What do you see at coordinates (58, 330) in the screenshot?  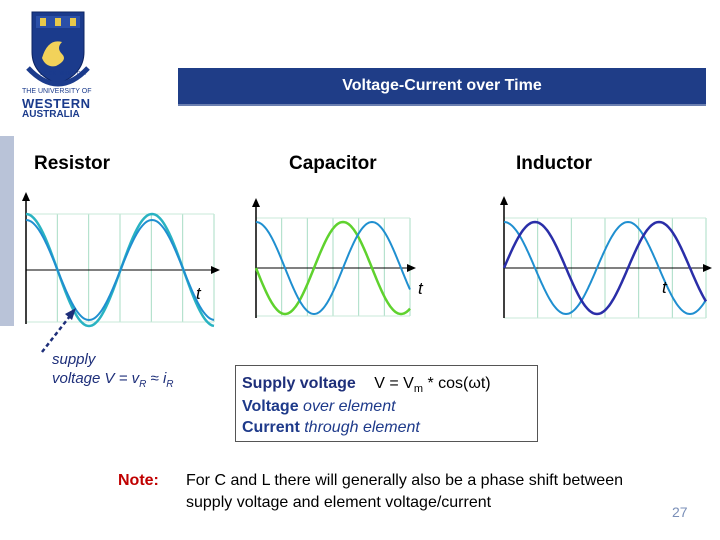 I see `supply-pointer-arrow` at bounding box center [58, 330].